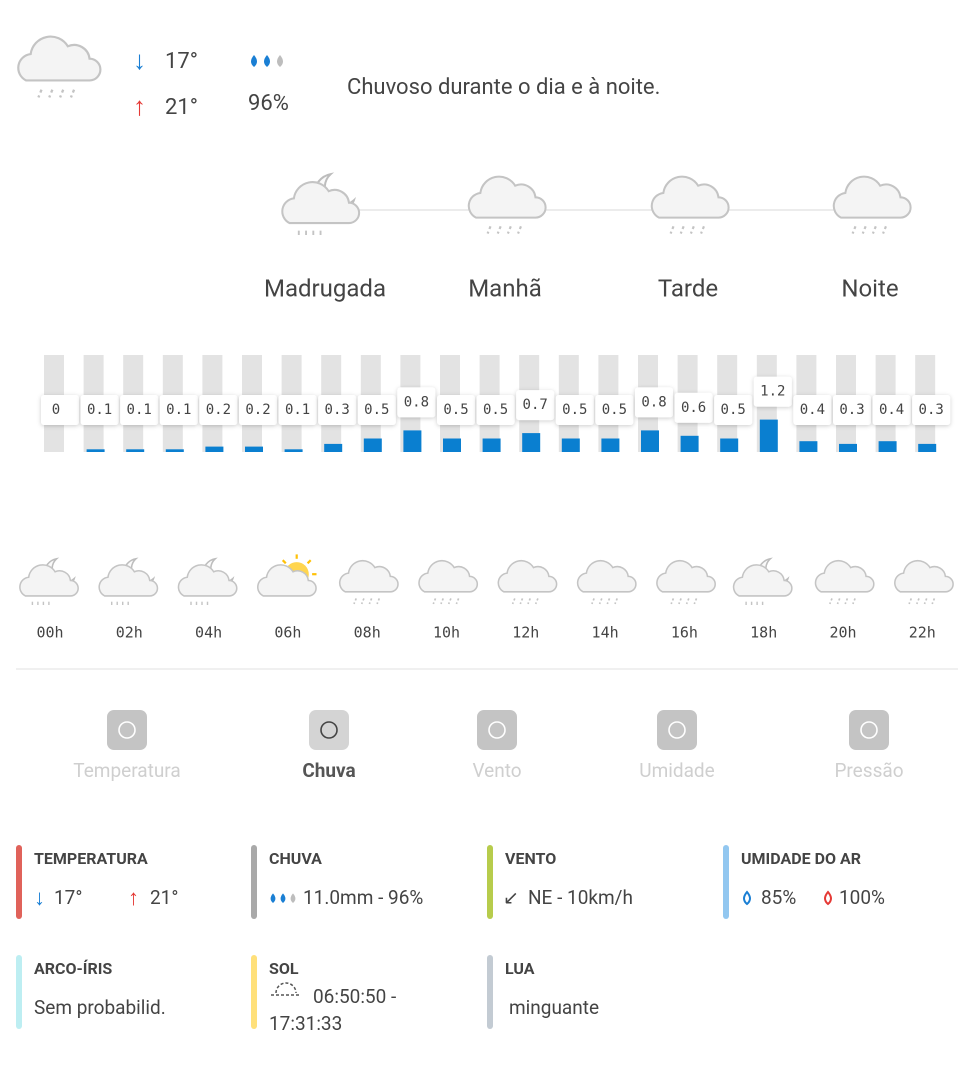  I want to click on hour-label: 12h, so click(525, 633).